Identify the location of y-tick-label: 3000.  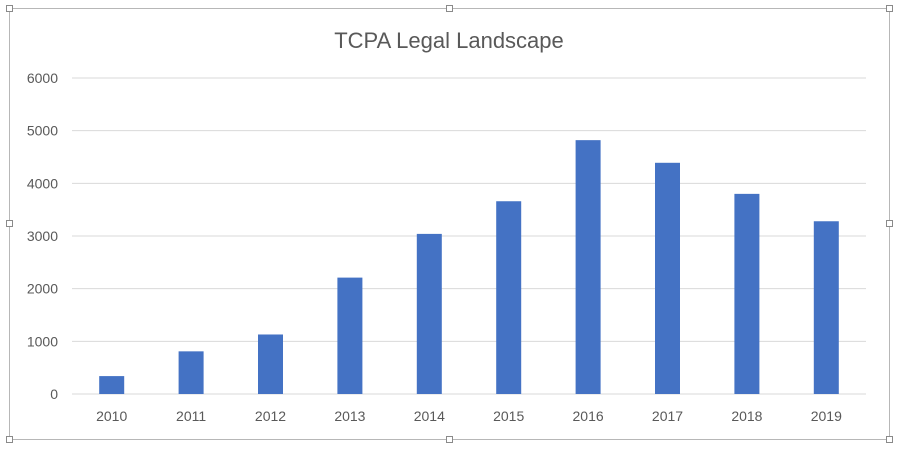
(42, 236).